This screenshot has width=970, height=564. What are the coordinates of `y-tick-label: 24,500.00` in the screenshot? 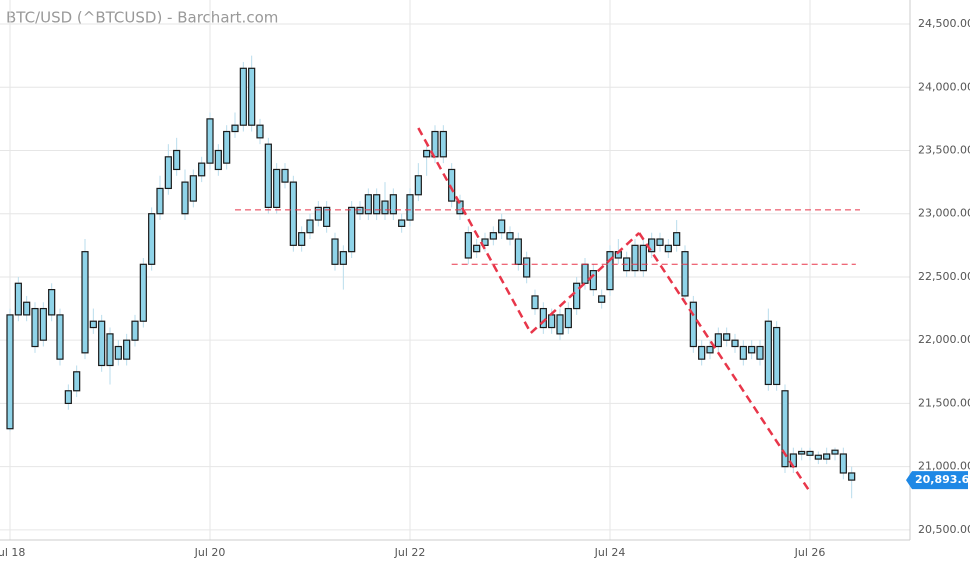 It's located at (944, 23).